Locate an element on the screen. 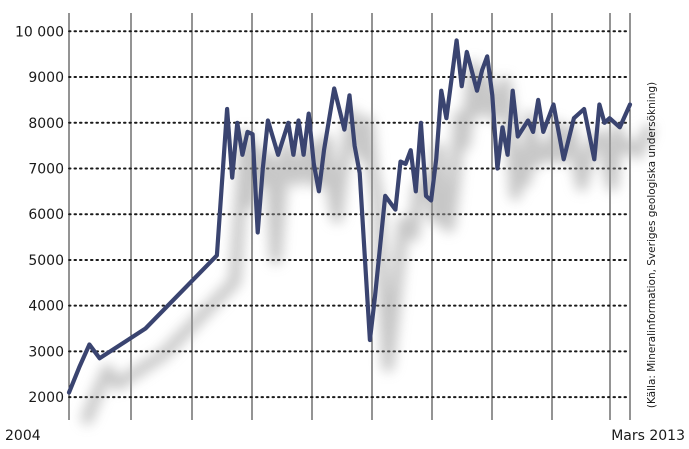  x-start-label: 2004 is located at coordinates (23, 436).